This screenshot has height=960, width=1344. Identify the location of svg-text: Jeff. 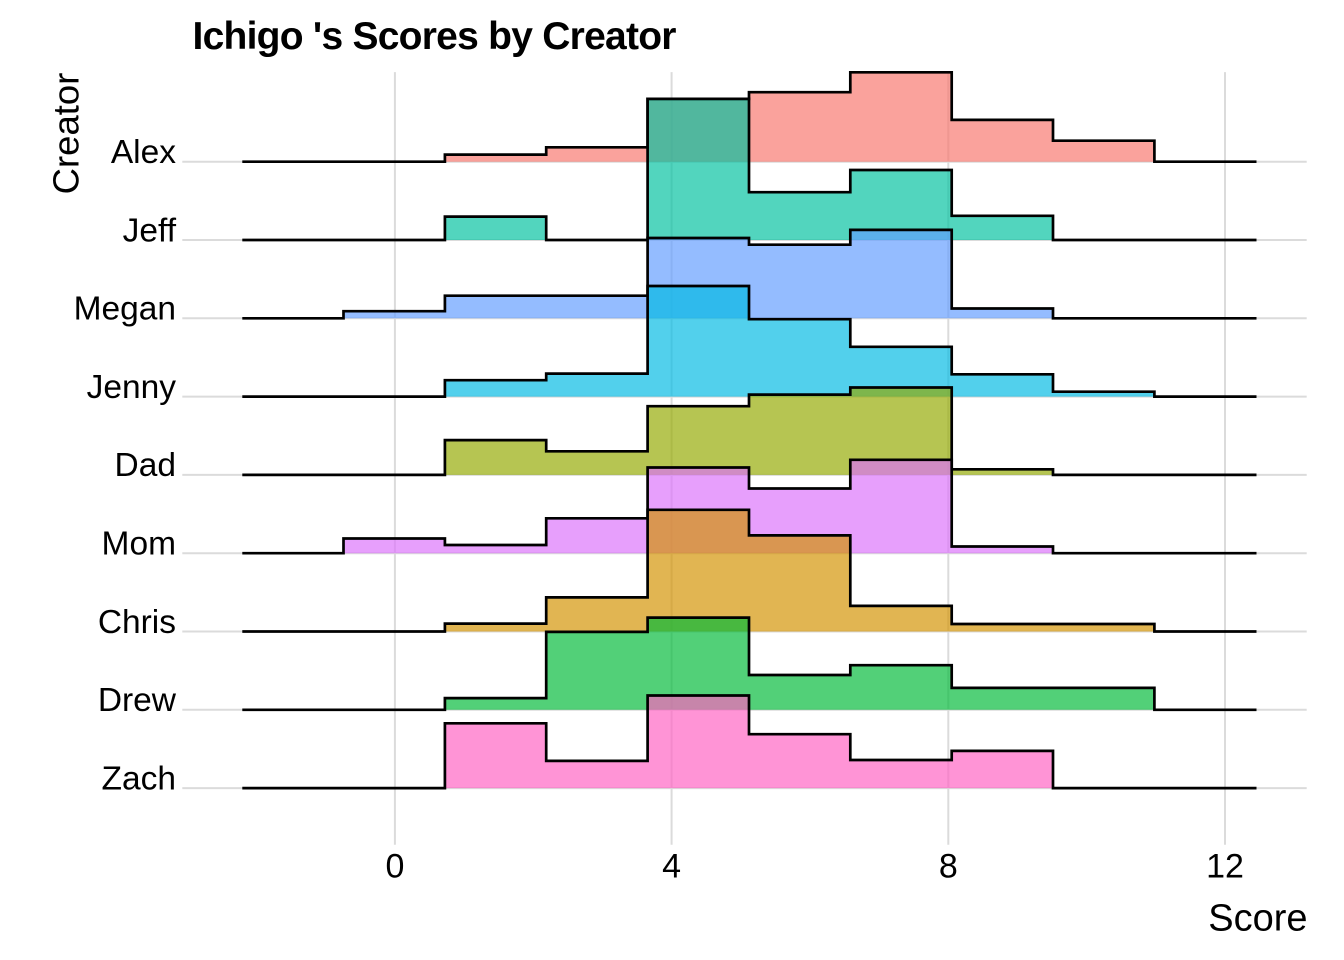
(150, 230).